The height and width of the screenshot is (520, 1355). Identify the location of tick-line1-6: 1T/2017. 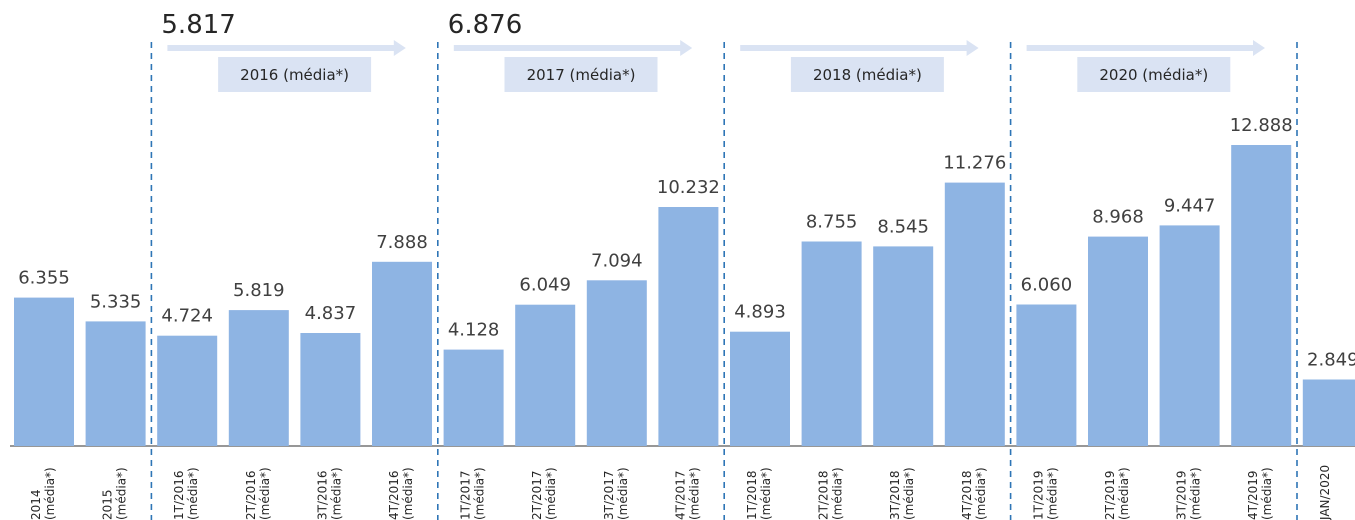
(466, 495).